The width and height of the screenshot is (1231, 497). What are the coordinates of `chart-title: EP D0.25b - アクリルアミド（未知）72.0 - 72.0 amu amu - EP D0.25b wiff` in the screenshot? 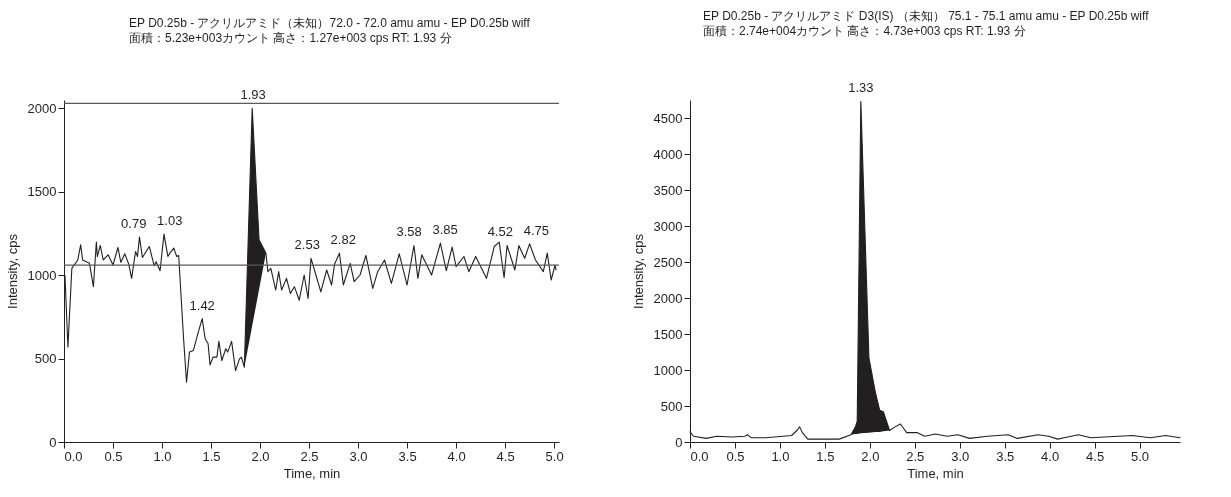 It's located at (330, 23).